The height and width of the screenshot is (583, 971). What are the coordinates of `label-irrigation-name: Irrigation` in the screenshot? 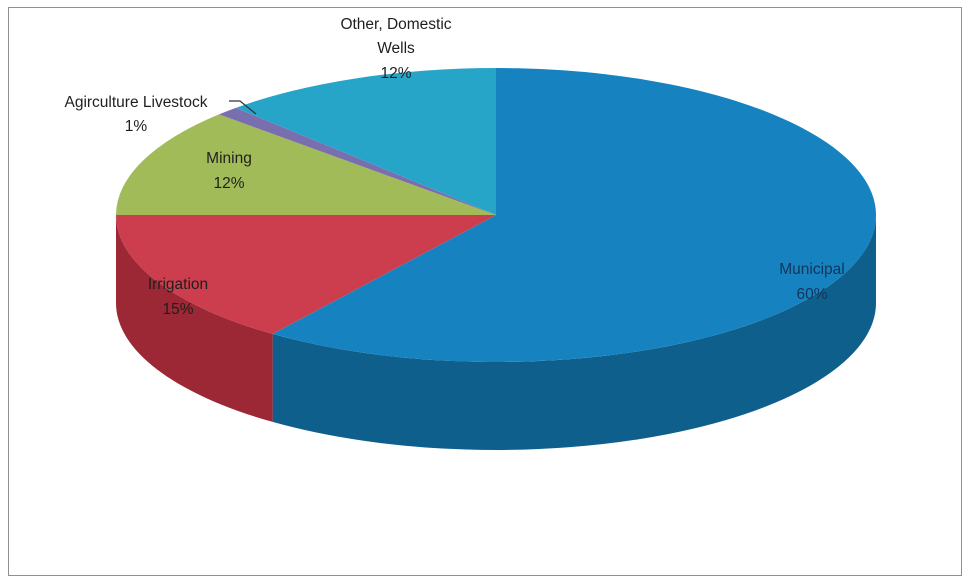 It's located at (178, 284).